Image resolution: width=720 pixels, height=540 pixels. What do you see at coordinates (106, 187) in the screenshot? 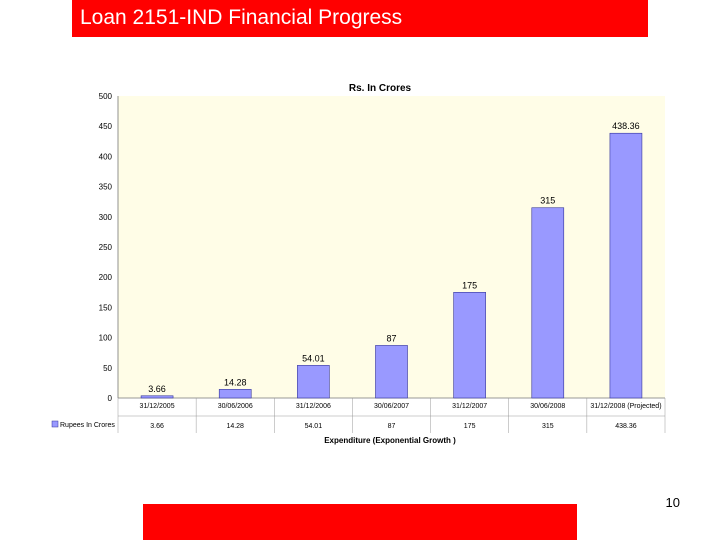
I see `y-tick-label: 350` at bounding box center [106, 187].